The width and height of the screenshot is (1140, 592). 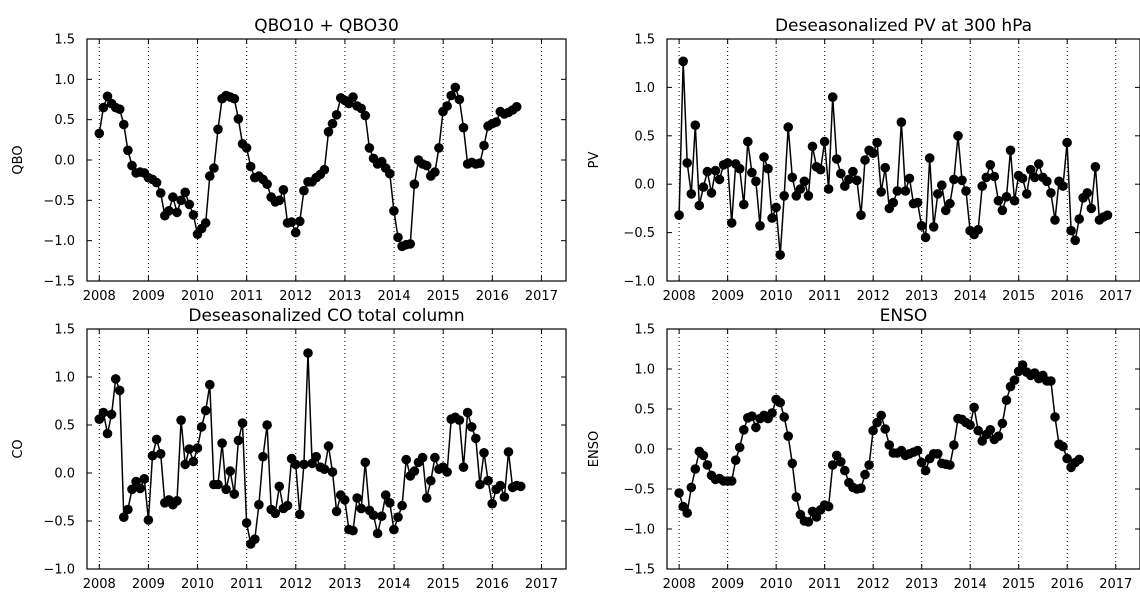 I want to click on chart-title: ENSO, so click(x=904, y=316).